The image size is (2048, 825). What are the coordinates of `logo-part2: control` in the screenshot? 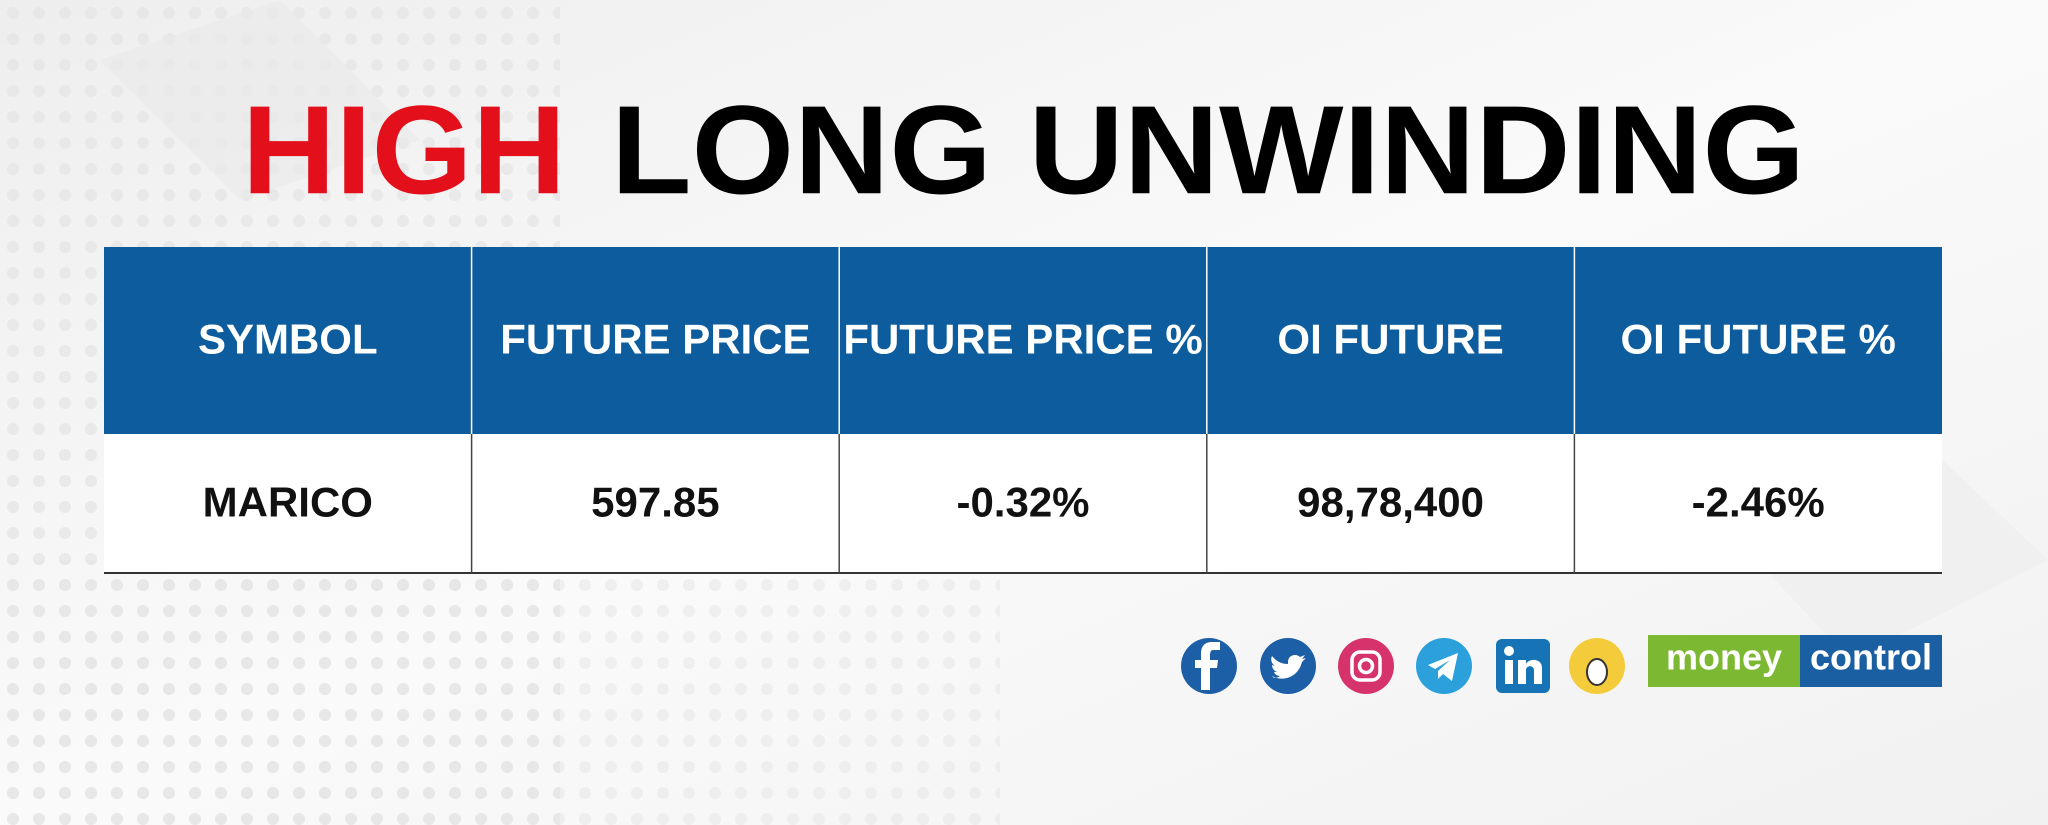 It's located at (1871, 657).